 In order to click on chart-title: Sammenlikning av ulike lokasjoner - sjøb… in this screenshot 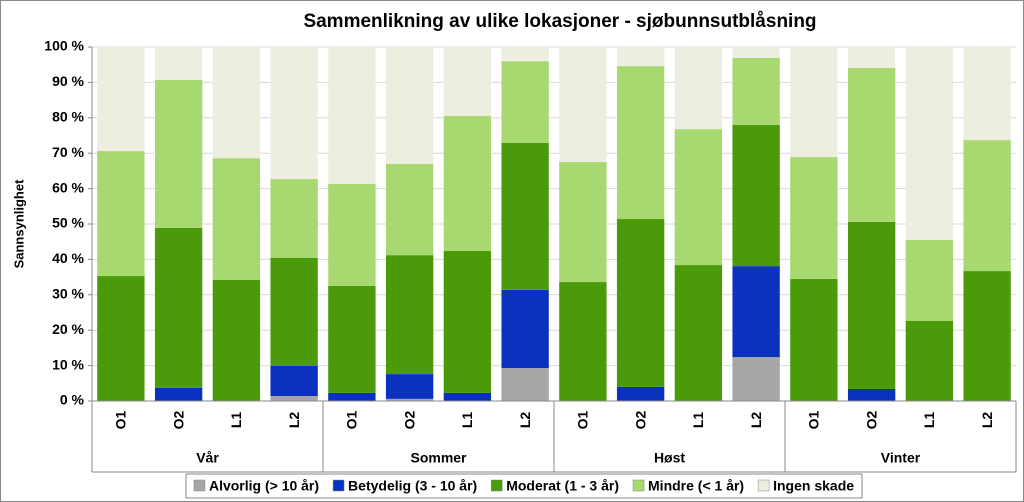, I will do `click(559, 21)`.